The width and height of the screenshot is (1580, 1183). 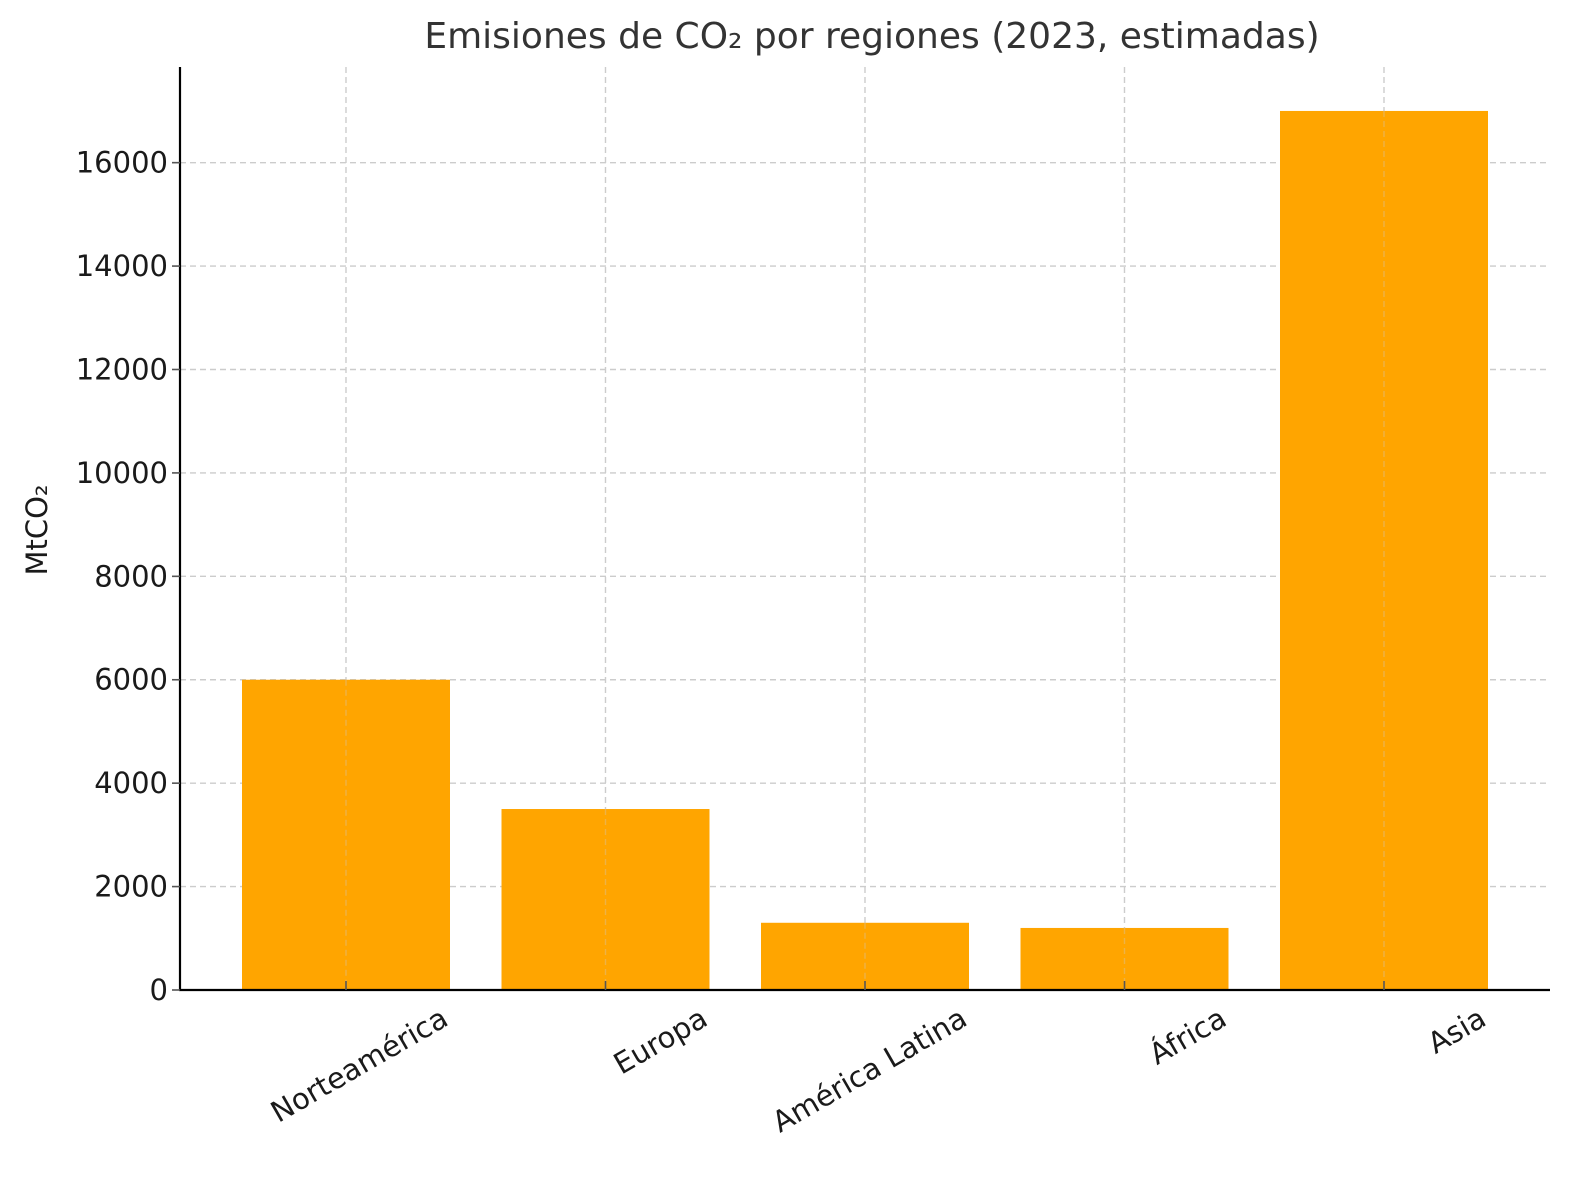 I want to click on y-axis-label: MtCO₂, so click(x=37, y=529).